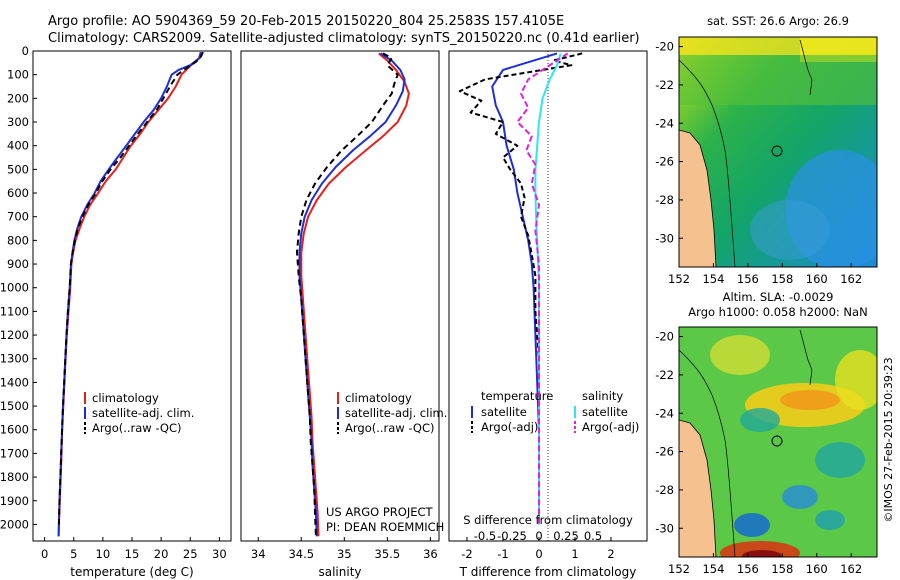 This screenshot has width=900, height=580. Describe the element at coordinates (485, 536) in the screenshot. I see `top-x-tick-label: -0.5` at that location.